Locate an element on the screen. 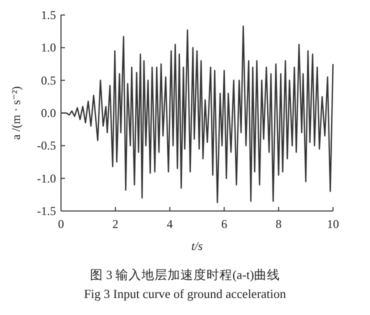  y-tick-label: -1.5 is located at coordinates (46, 211).